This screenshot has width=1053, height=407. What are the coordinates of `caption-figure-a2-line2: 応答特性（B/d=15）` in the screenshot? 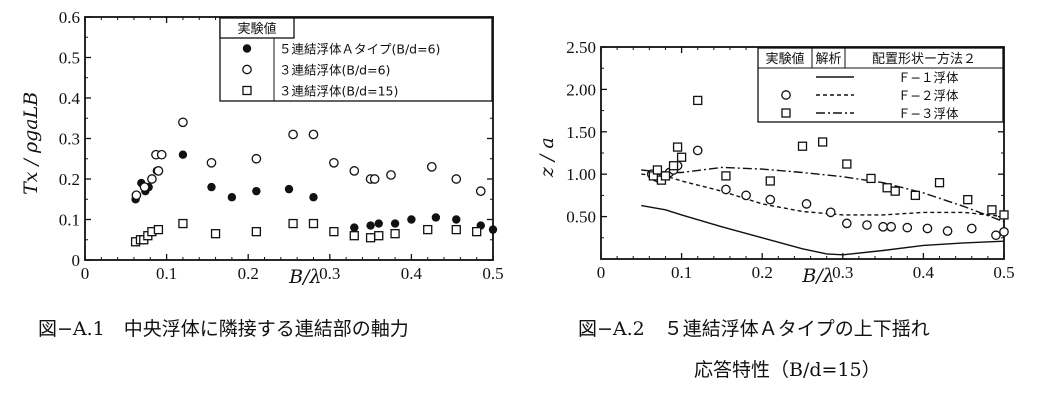 It's located at (787, 370).